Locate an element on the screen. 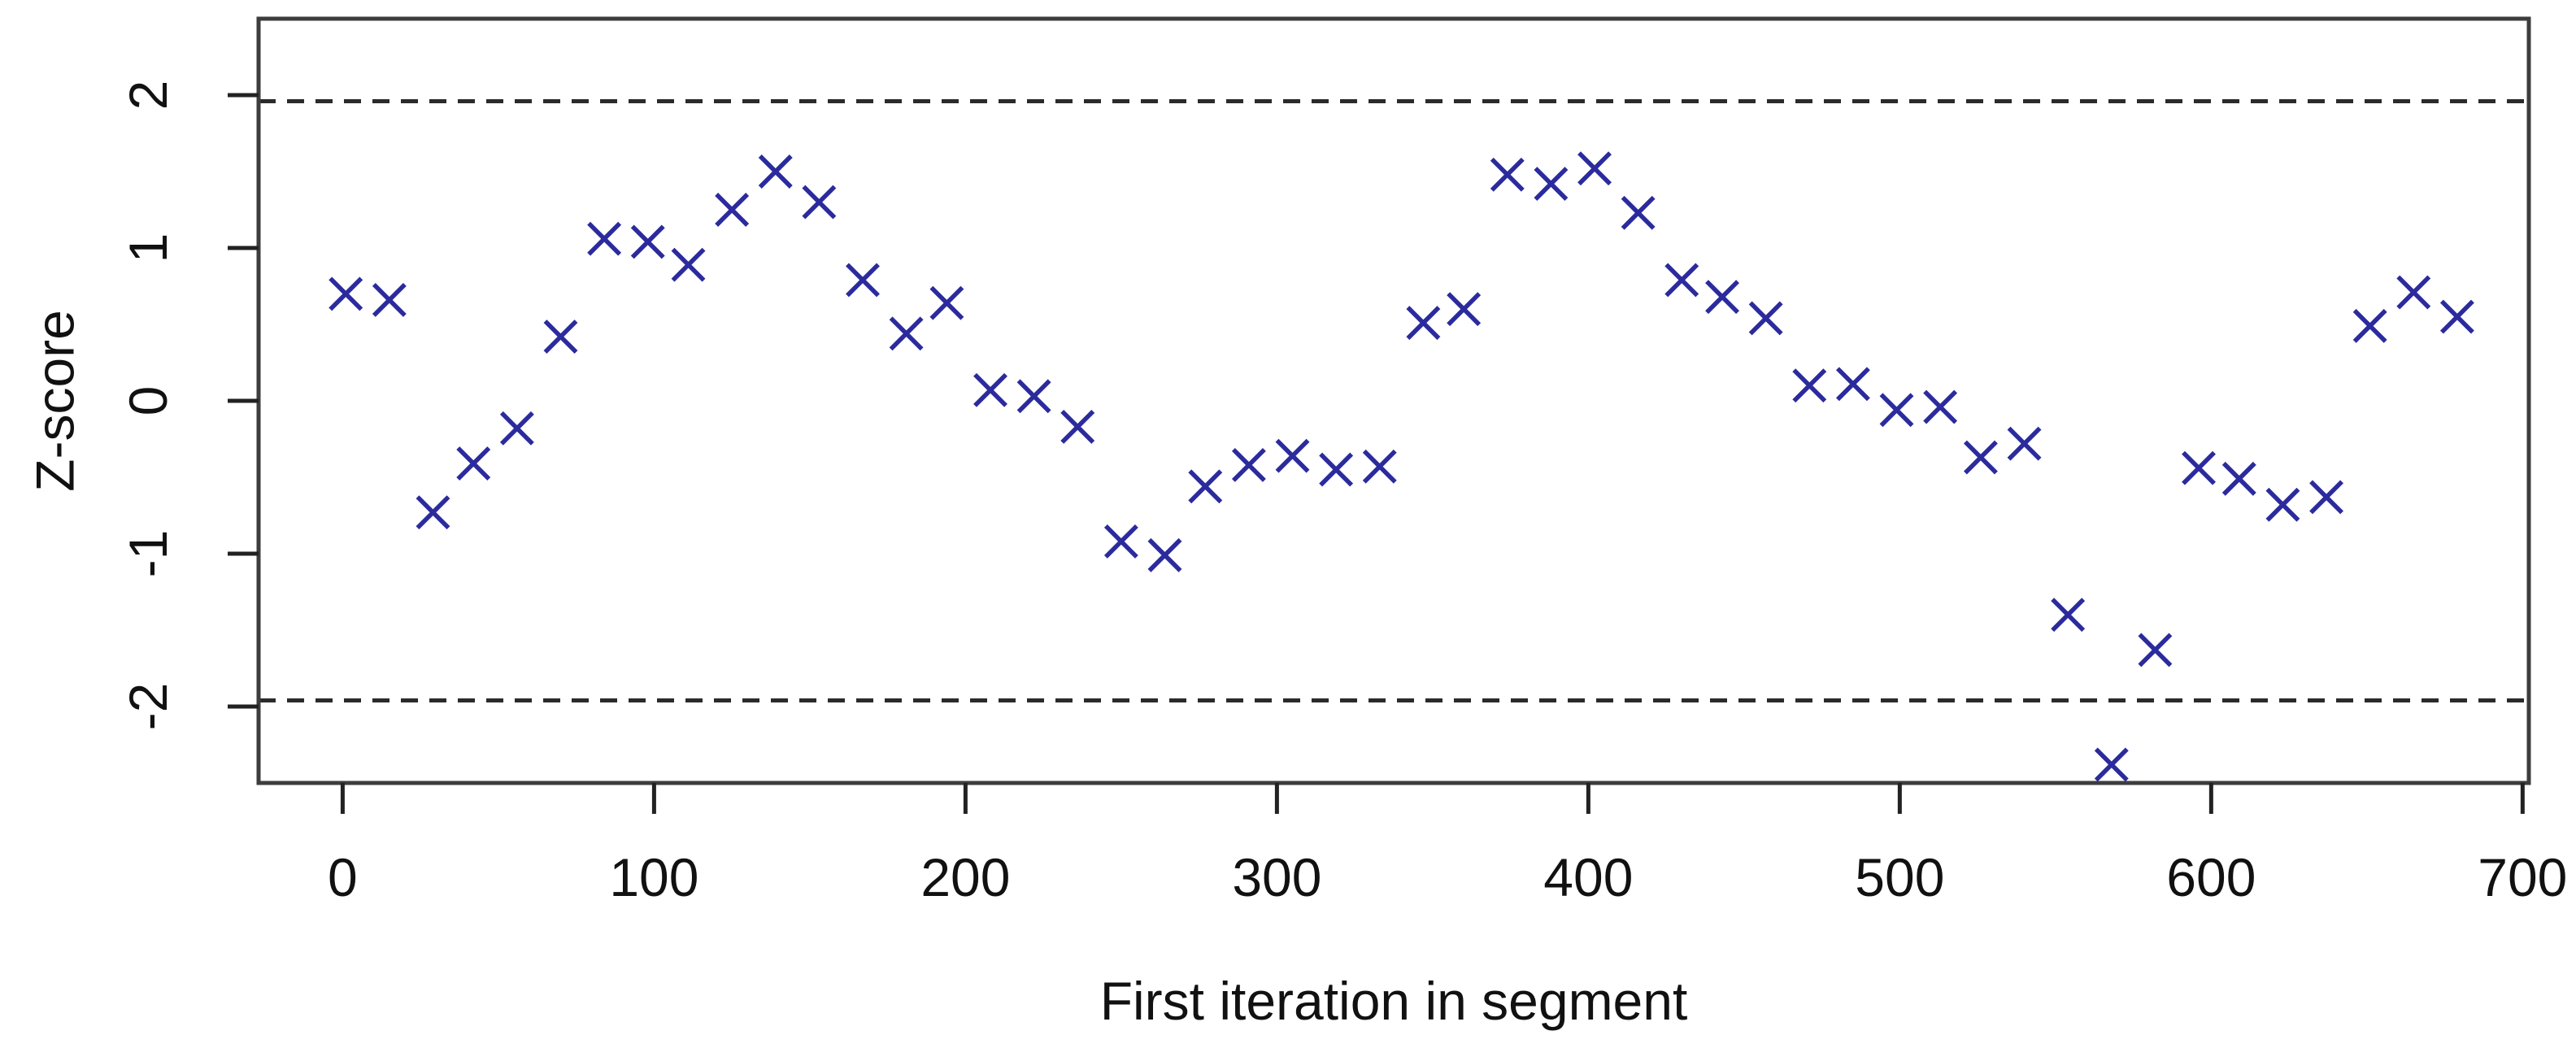 This screenshot has width=2576, height=1048. x-axis-tick-label: 700 is located at coordinates (2523, 877).